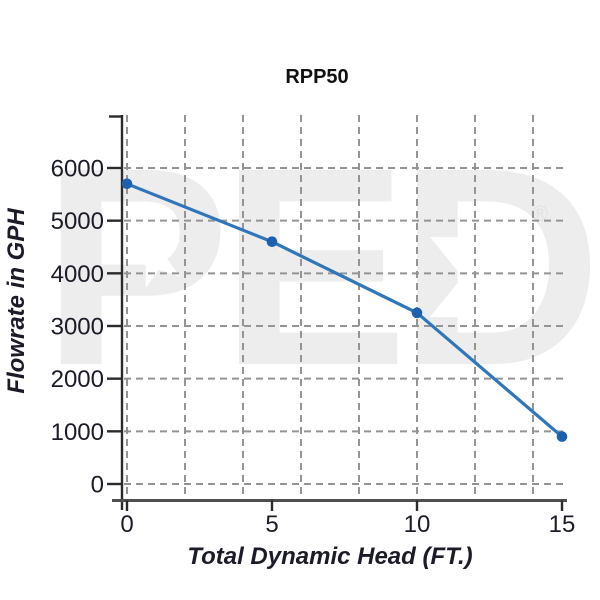 This screenshot has height=600, width=600. What do you see at coordinates (77, 432) in the screenshot?
I see `y-tick-label: 1000` at bounding box center [77, 432].